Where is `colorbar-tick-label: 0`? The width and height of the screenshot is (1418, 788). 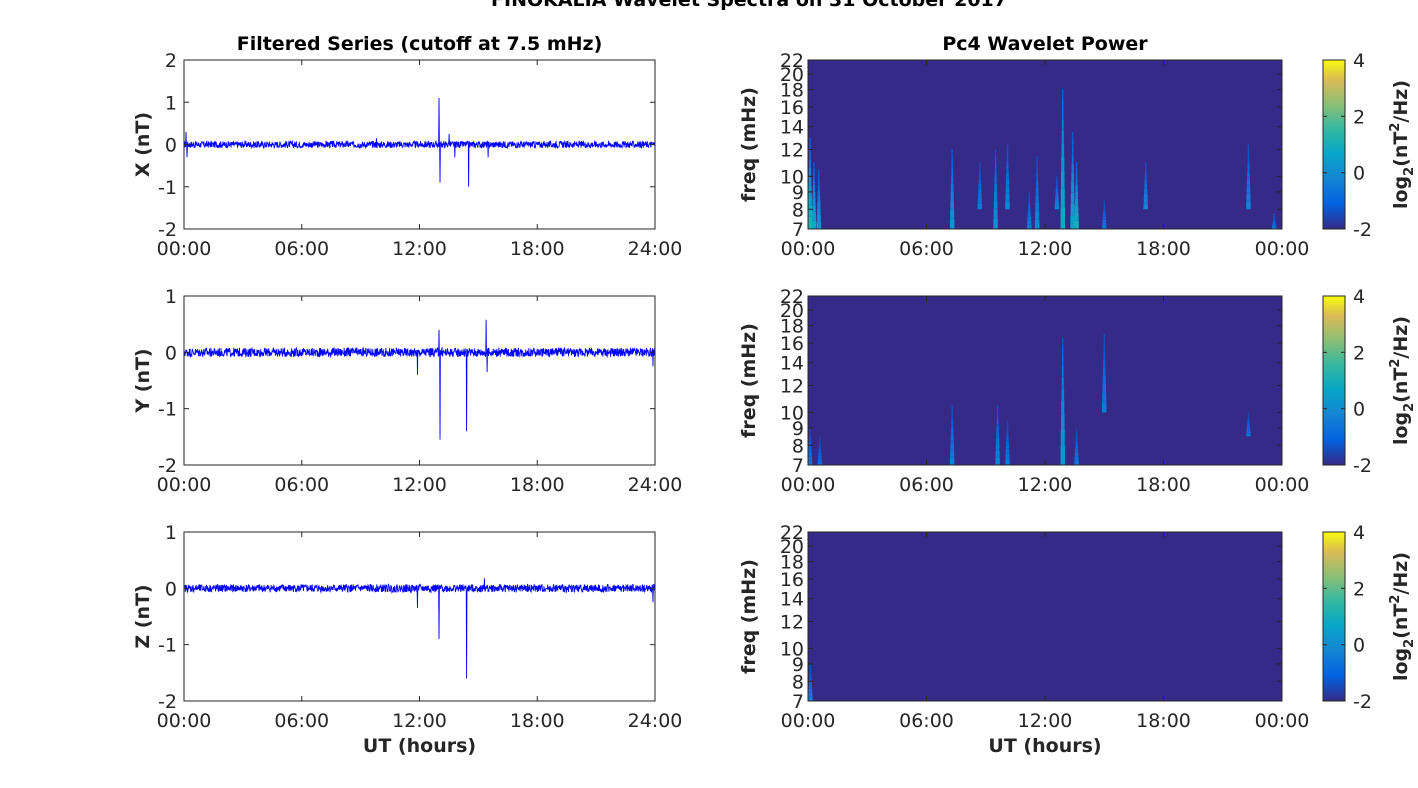
colorbar-tick-label: 0 is located at coordinates (1359, 174).